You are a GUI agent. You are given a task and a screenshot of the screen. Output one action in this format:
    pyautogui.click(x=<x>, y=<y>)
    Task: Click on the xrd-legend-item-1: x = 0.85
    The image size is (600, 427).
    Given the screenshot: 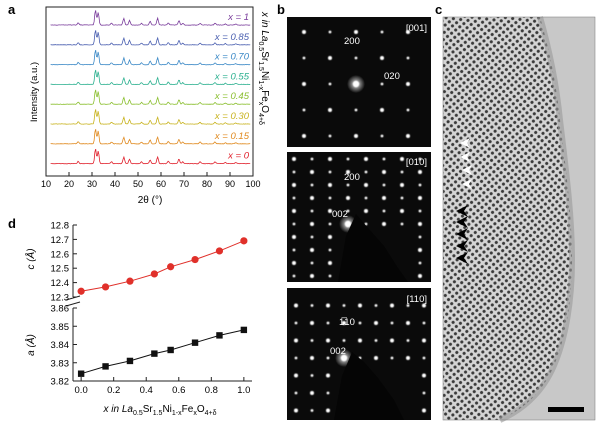 What is the action you would take?
    pyautogui.click(x=232, y=37)
    